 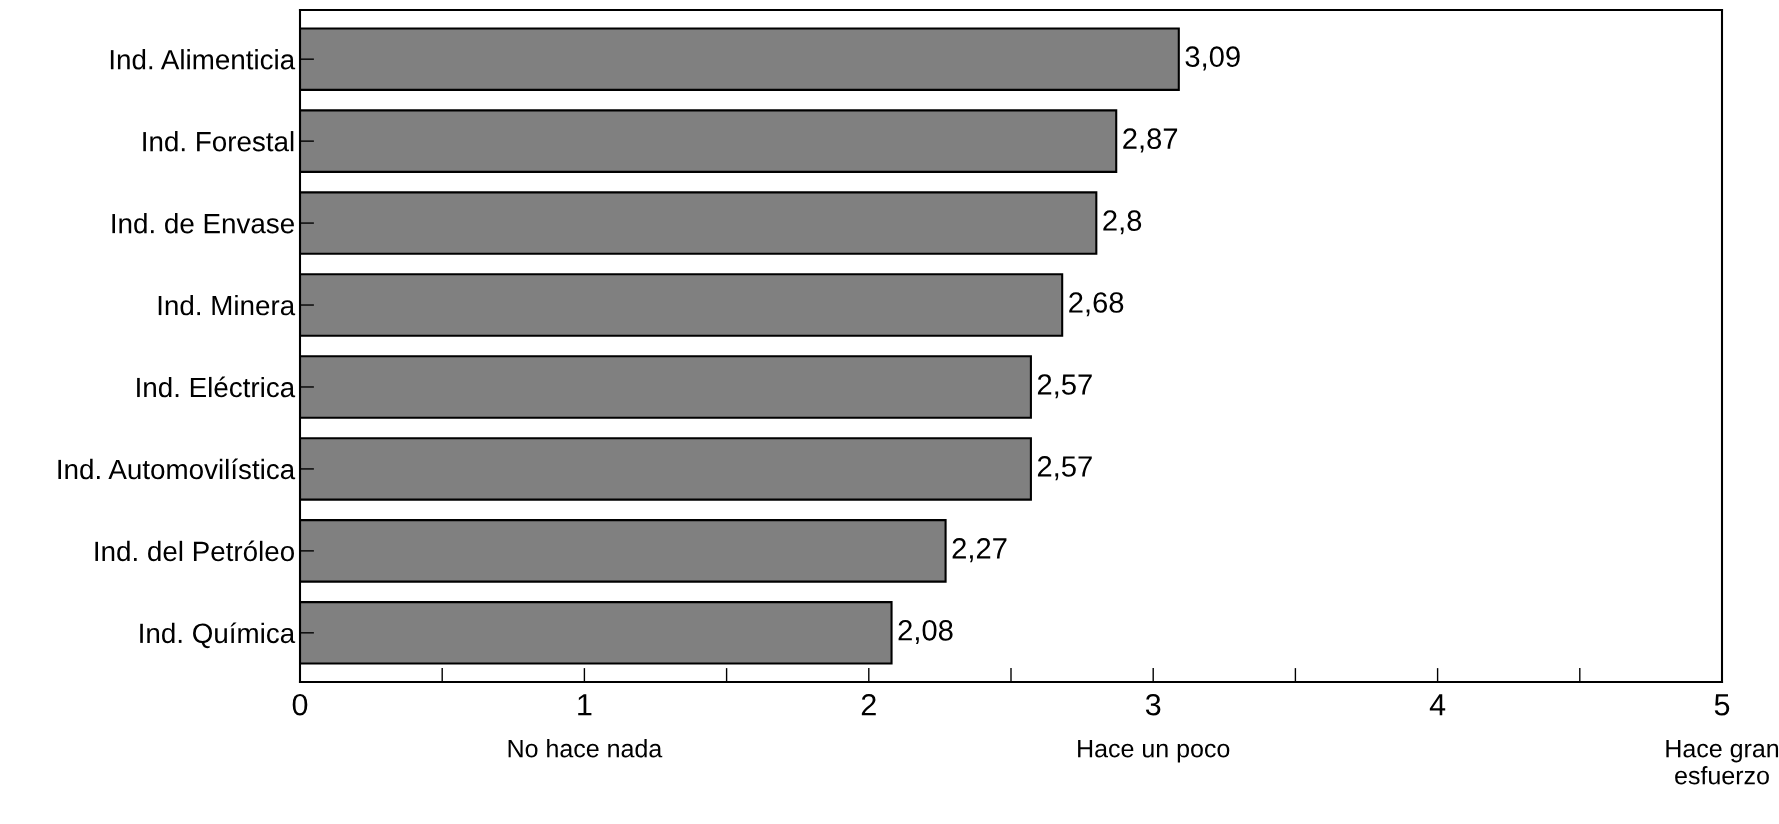 I want to click on text: Hace gran esfuerzo, so click(x=1722, y=762).